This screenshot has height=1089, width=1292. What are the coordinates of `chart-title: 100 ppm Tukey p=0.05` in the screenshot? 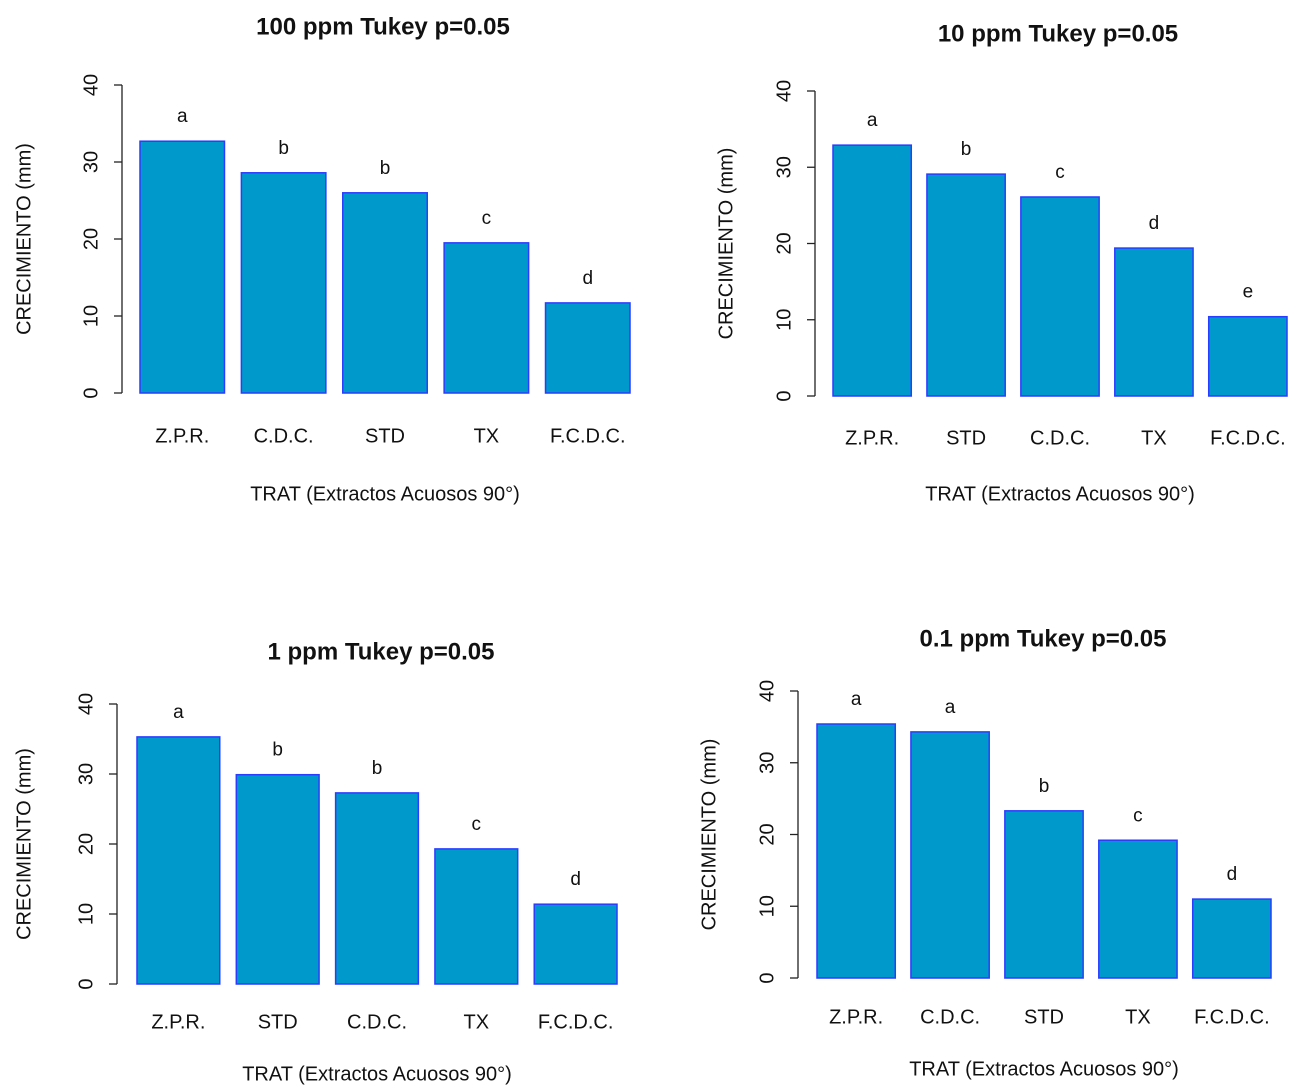 It's located at (383, 26).